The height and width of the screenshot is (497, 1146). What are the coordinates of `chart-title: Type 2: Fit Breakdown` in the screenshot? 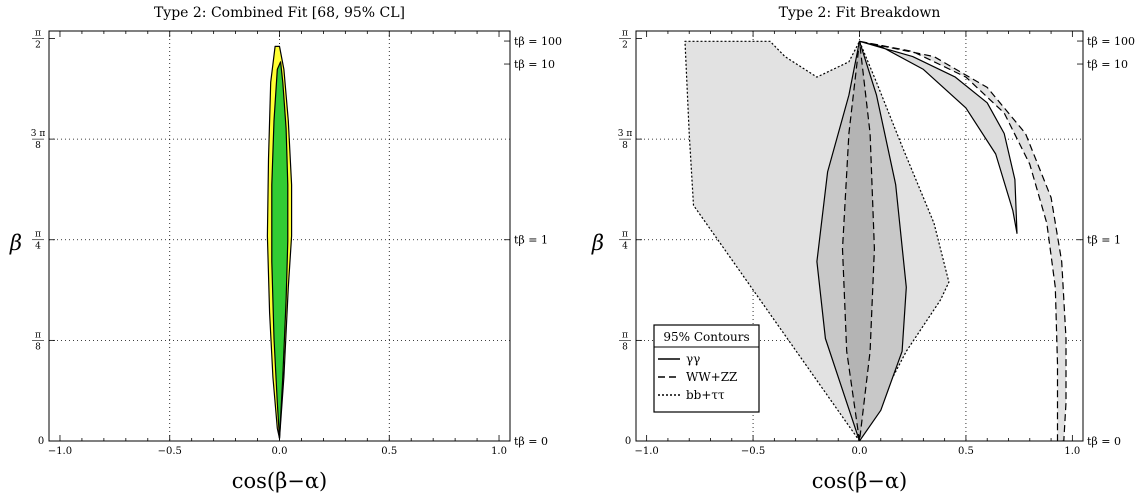 It's located at (860, 13).